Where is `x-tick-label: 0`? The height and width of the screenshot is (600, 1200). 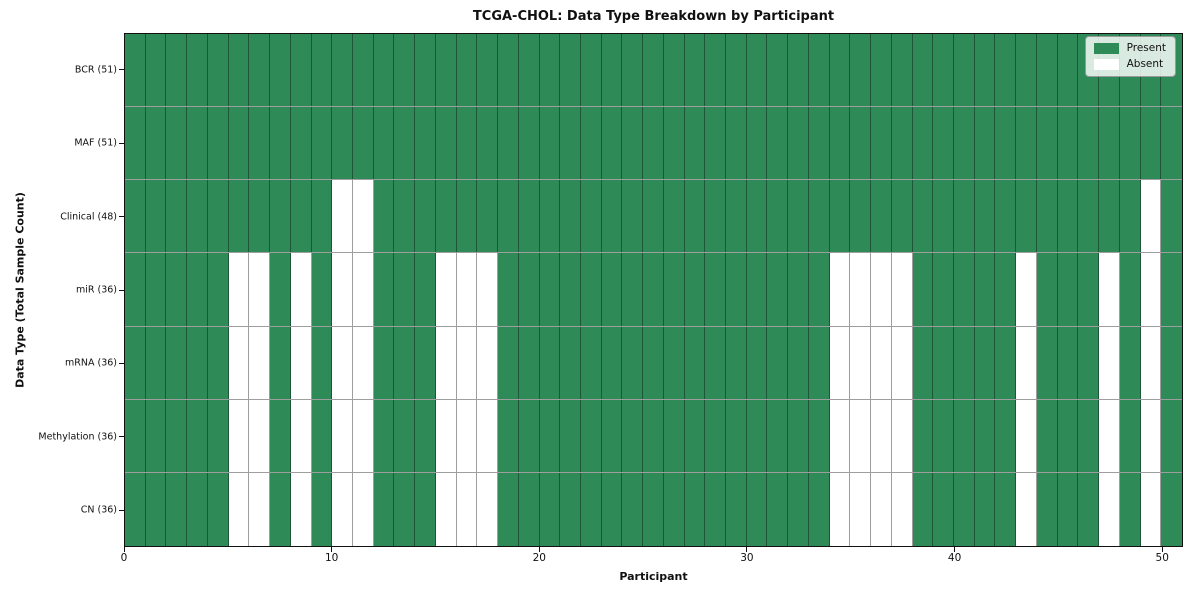
x-tick-label: 0 is located at coordinates (124, 558).